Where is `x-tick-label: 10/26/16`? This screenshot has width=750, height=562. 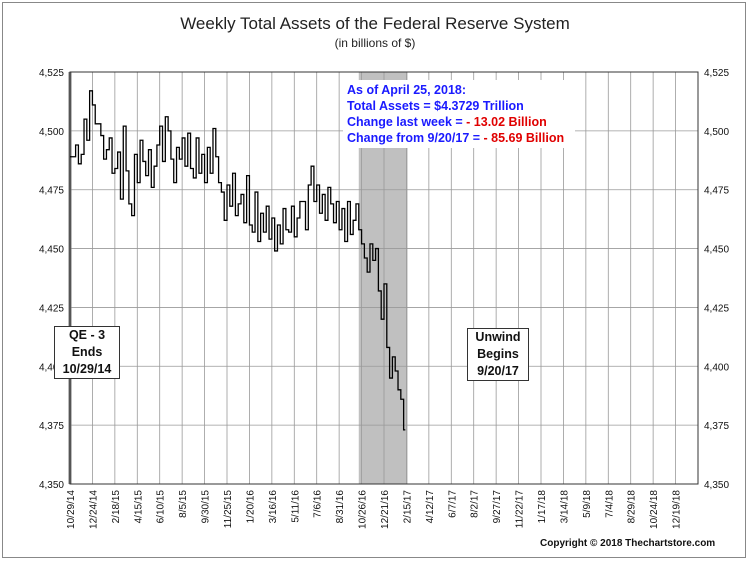 x-tick-label: 10/26/16 is located at coordinates (363, 509).